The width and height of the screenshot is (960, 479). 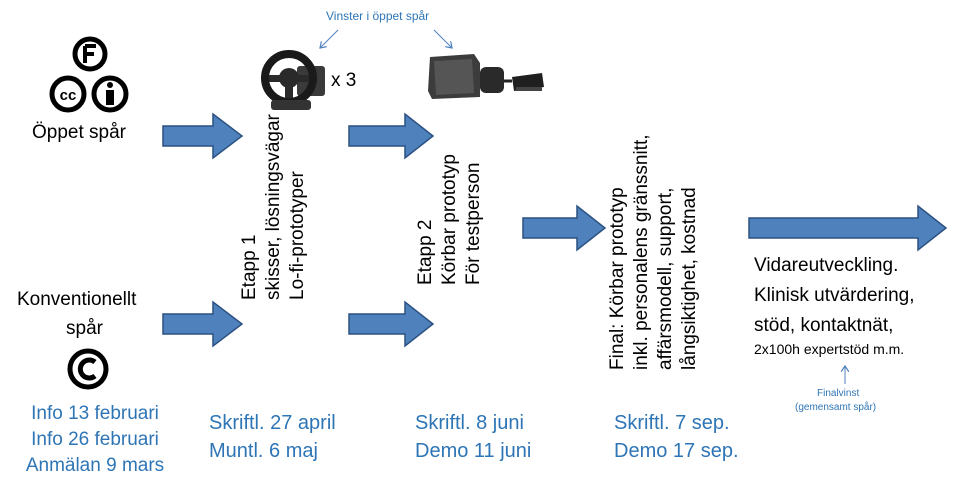 I want to click on by-attribution-icon, so click(x=110, y=94).